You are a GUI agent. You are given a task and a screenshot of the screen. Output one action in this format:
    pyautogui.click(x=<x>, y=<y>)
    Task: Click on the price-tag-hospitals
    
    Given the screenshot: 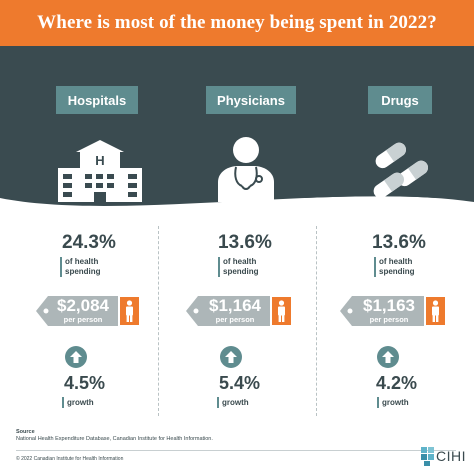 What is the action you would take?
    pyautogui.click(x=77, y=311)
    